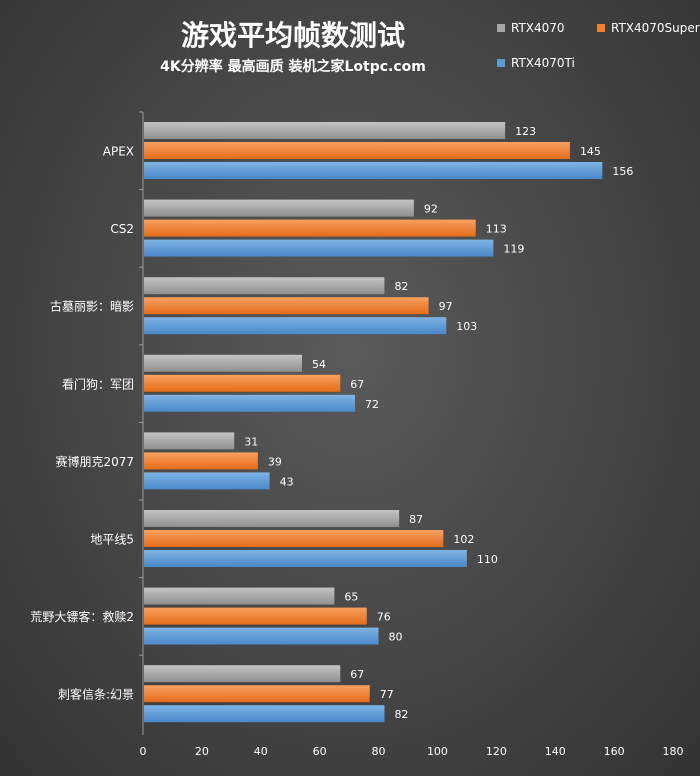 The height and width of the screenshot is (776, 700). What do you see at coordinates (614, 751) in the screenshot?
I see `x-tick-label: 160` at bounding box center [614, 751].